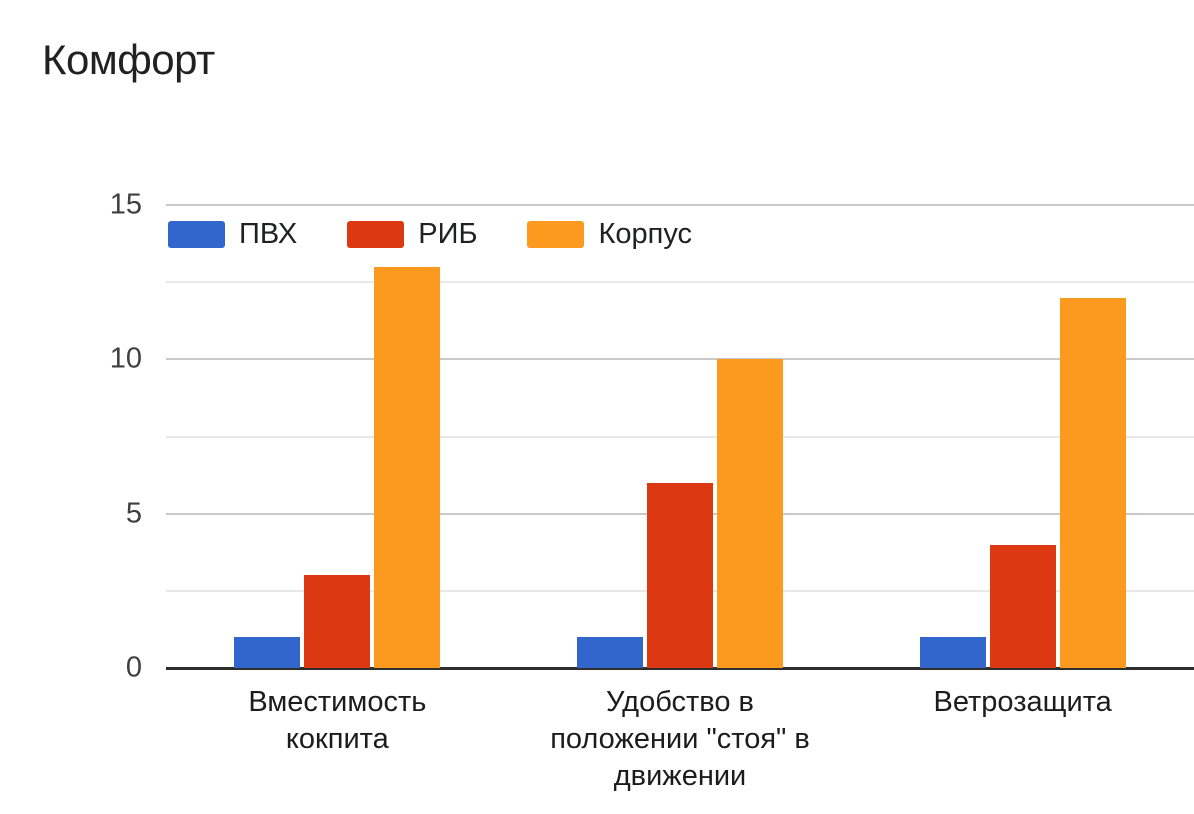 This screenshot has height=814, width=1194. Describe the element at coordinates (645, 234) in the screenshot. I see `legend-label: Корпус` at that location.